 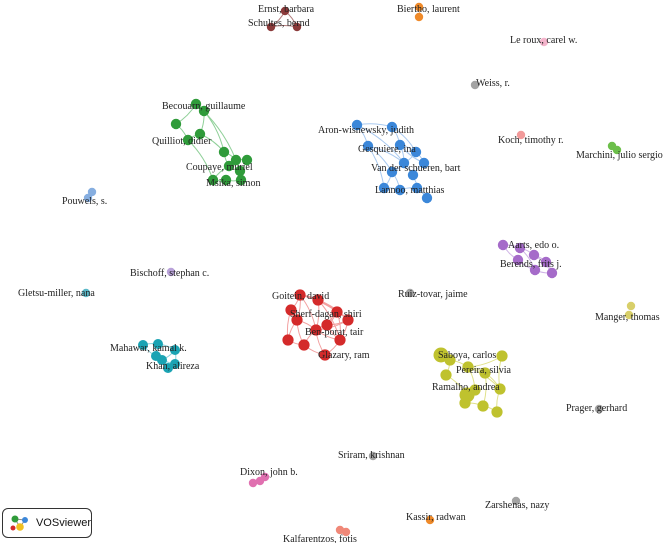 I want to click on author-label: Ruiz-tovar, jaime, so click(x=433, y=294).